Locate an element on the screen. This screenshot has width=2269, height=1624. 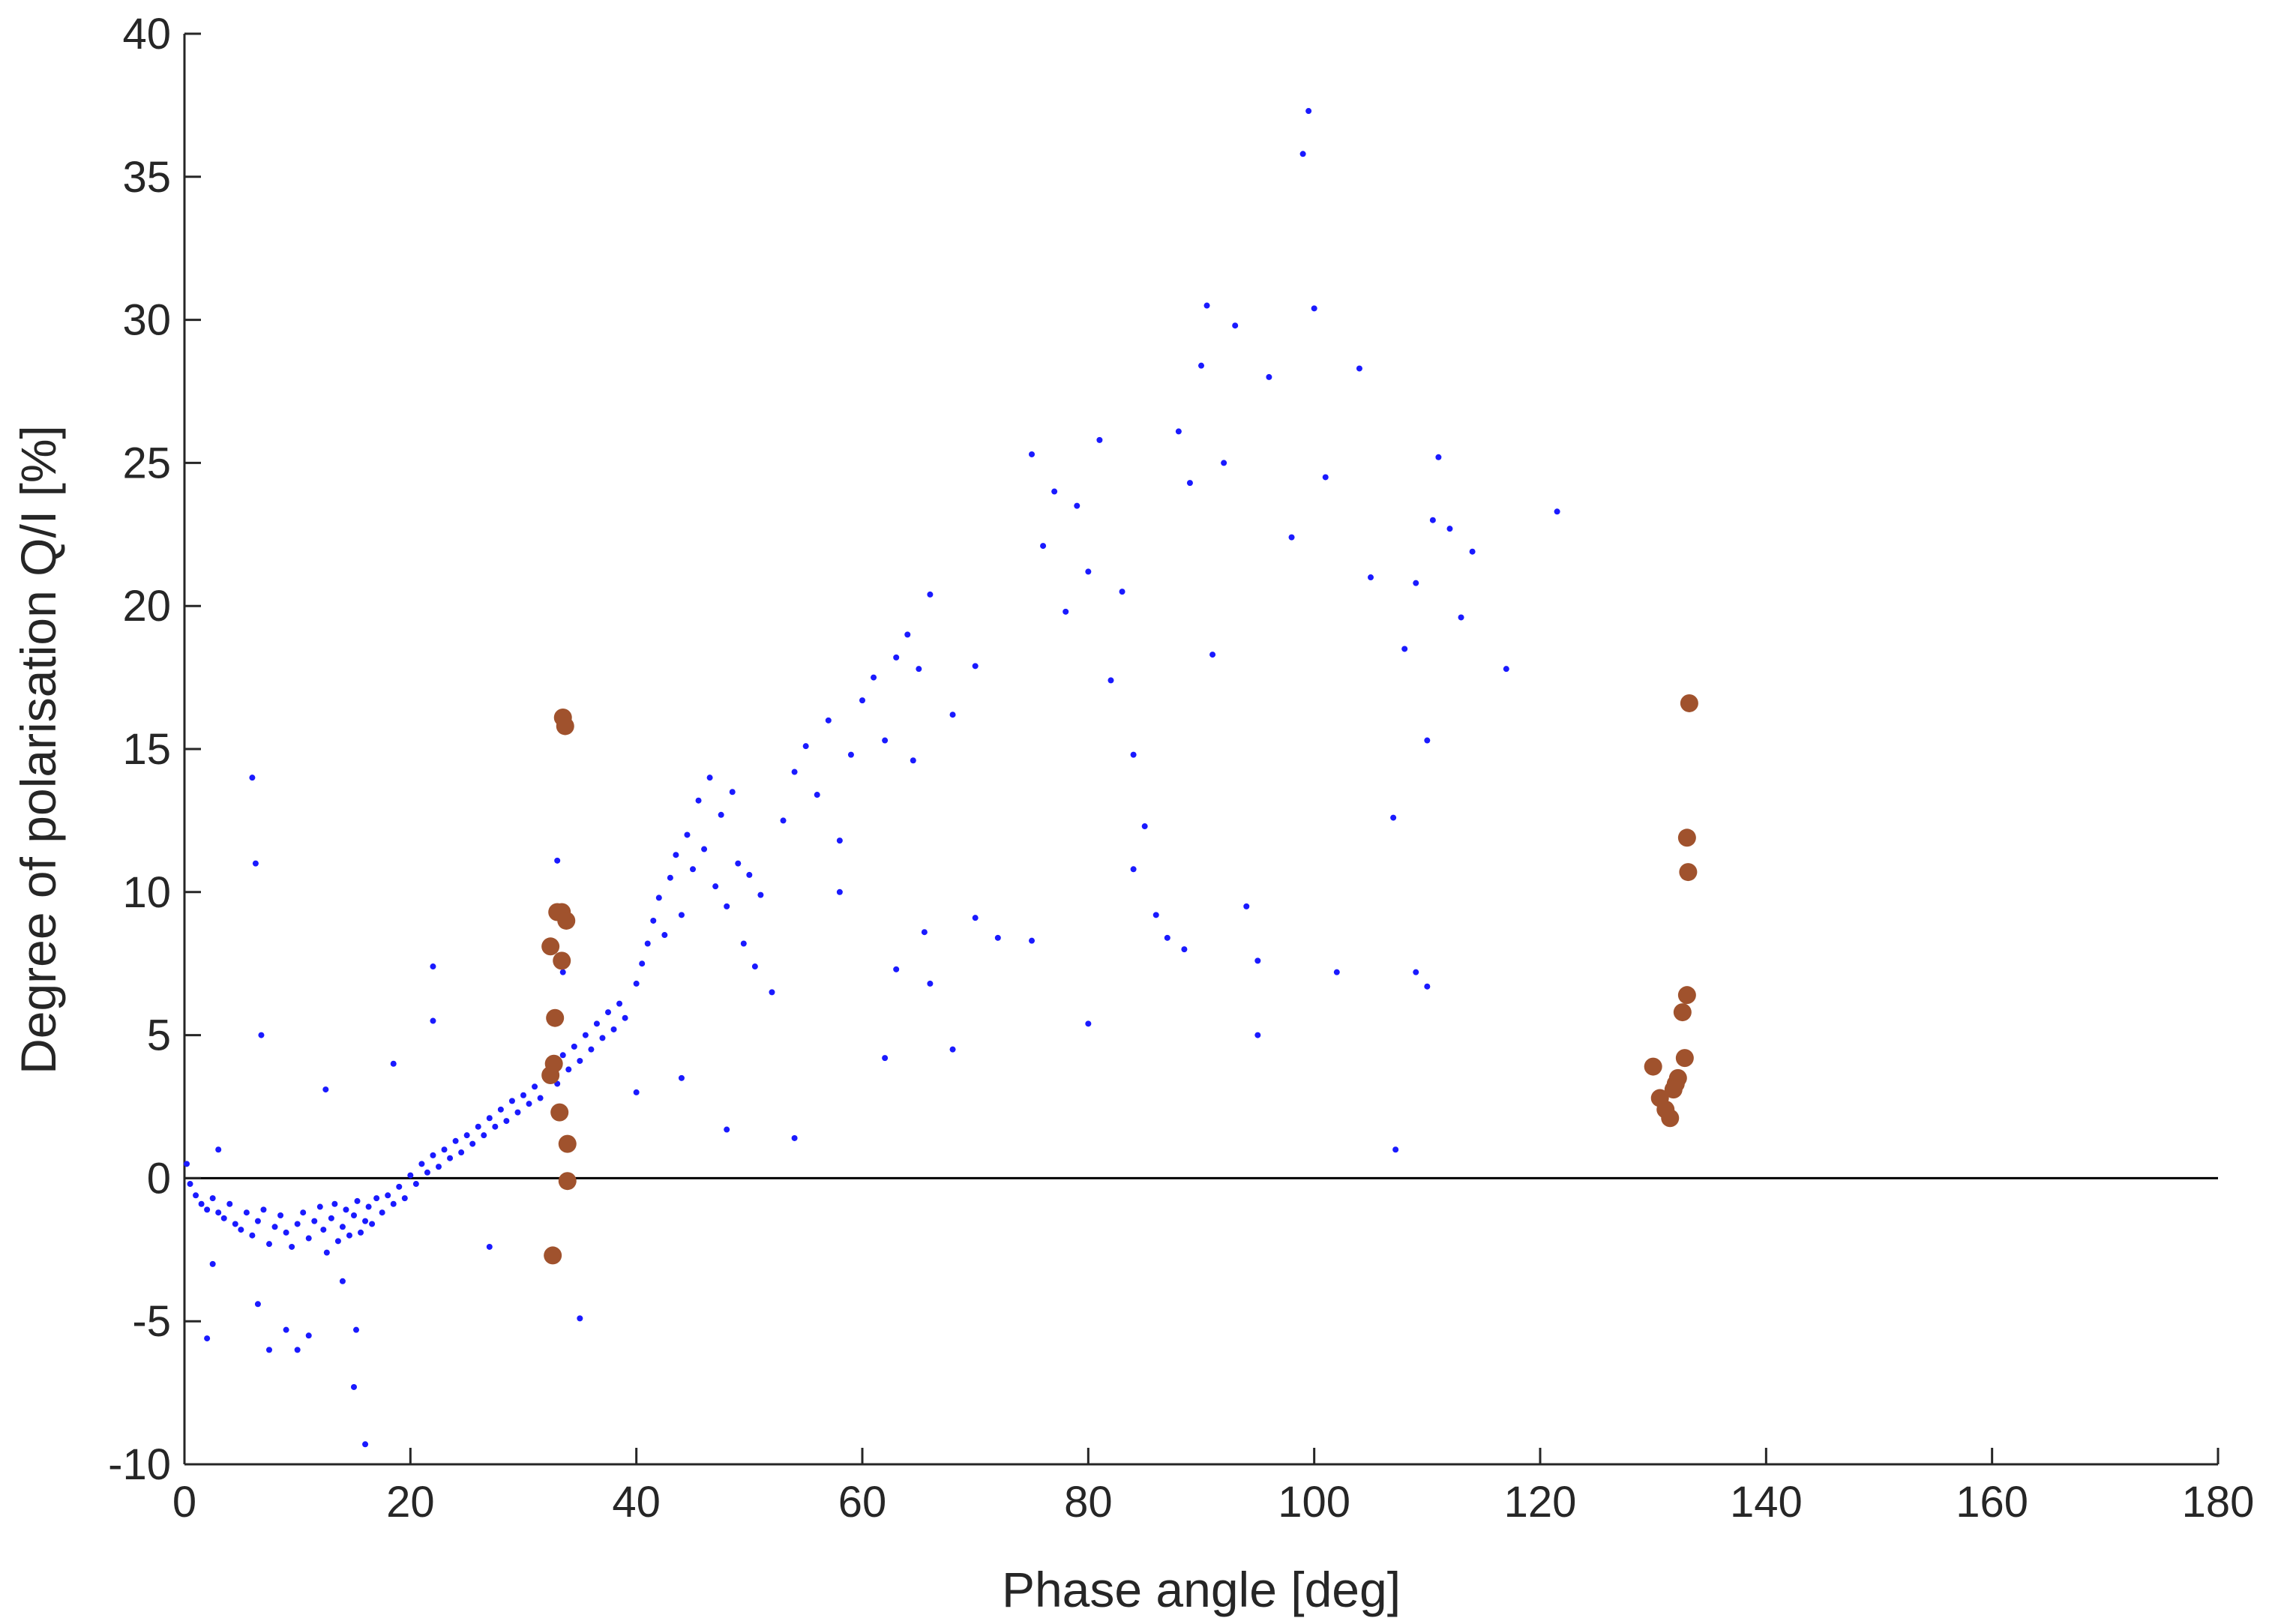
y-tick-label: 15 is located at coordinates (146, 749).